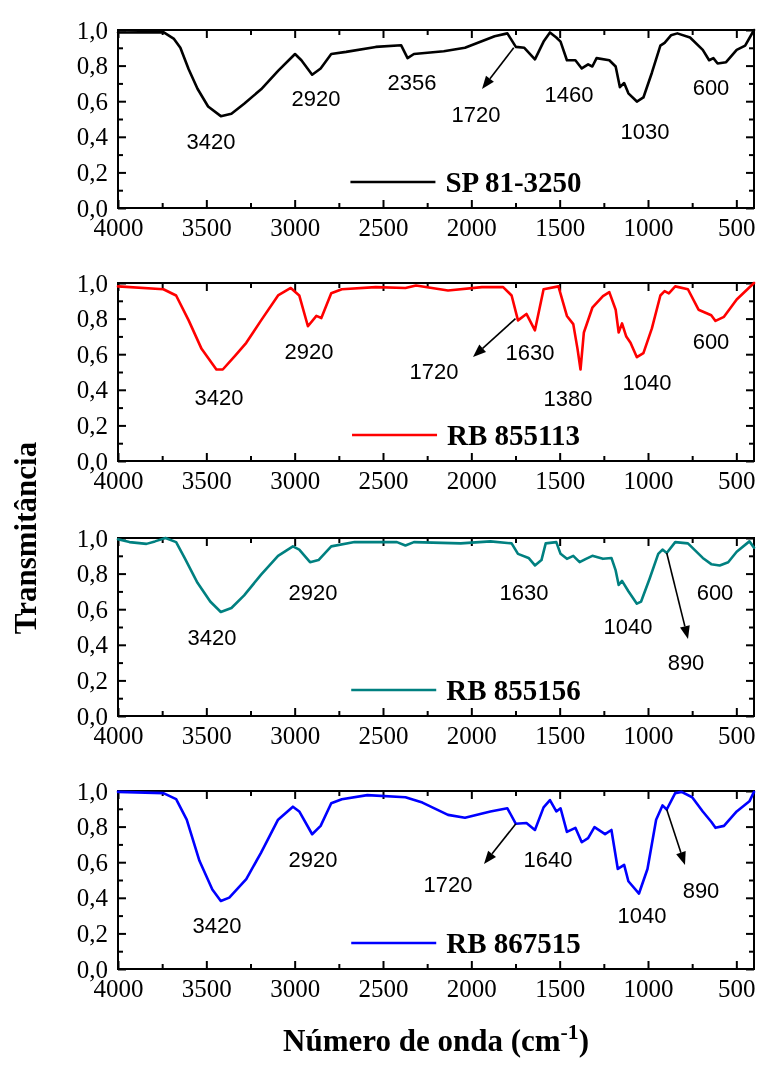  What do you see at coordinates (568, 398) in the screenshot?
I see `annotation: 1380` at bounding box center [568, 398].